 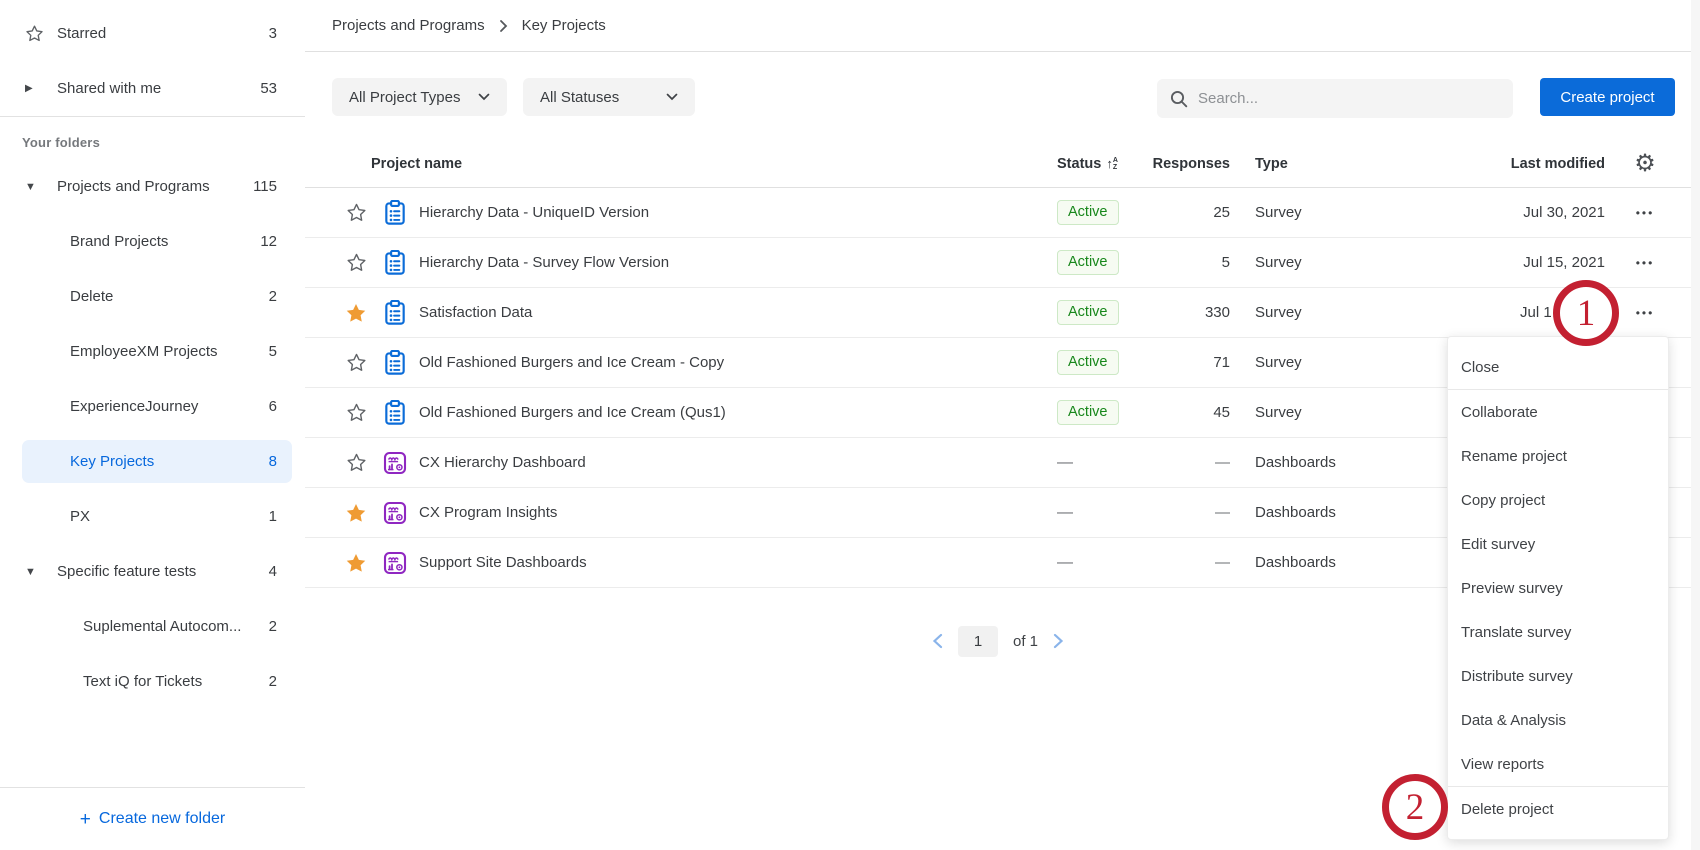 I want to click on folder-count: 115, so click(x=265, y=186).